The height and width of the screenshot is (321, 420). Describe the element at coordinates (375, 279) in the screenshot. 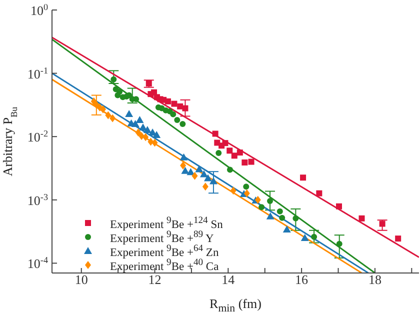

I see `x-tick-label: 18` at that location.